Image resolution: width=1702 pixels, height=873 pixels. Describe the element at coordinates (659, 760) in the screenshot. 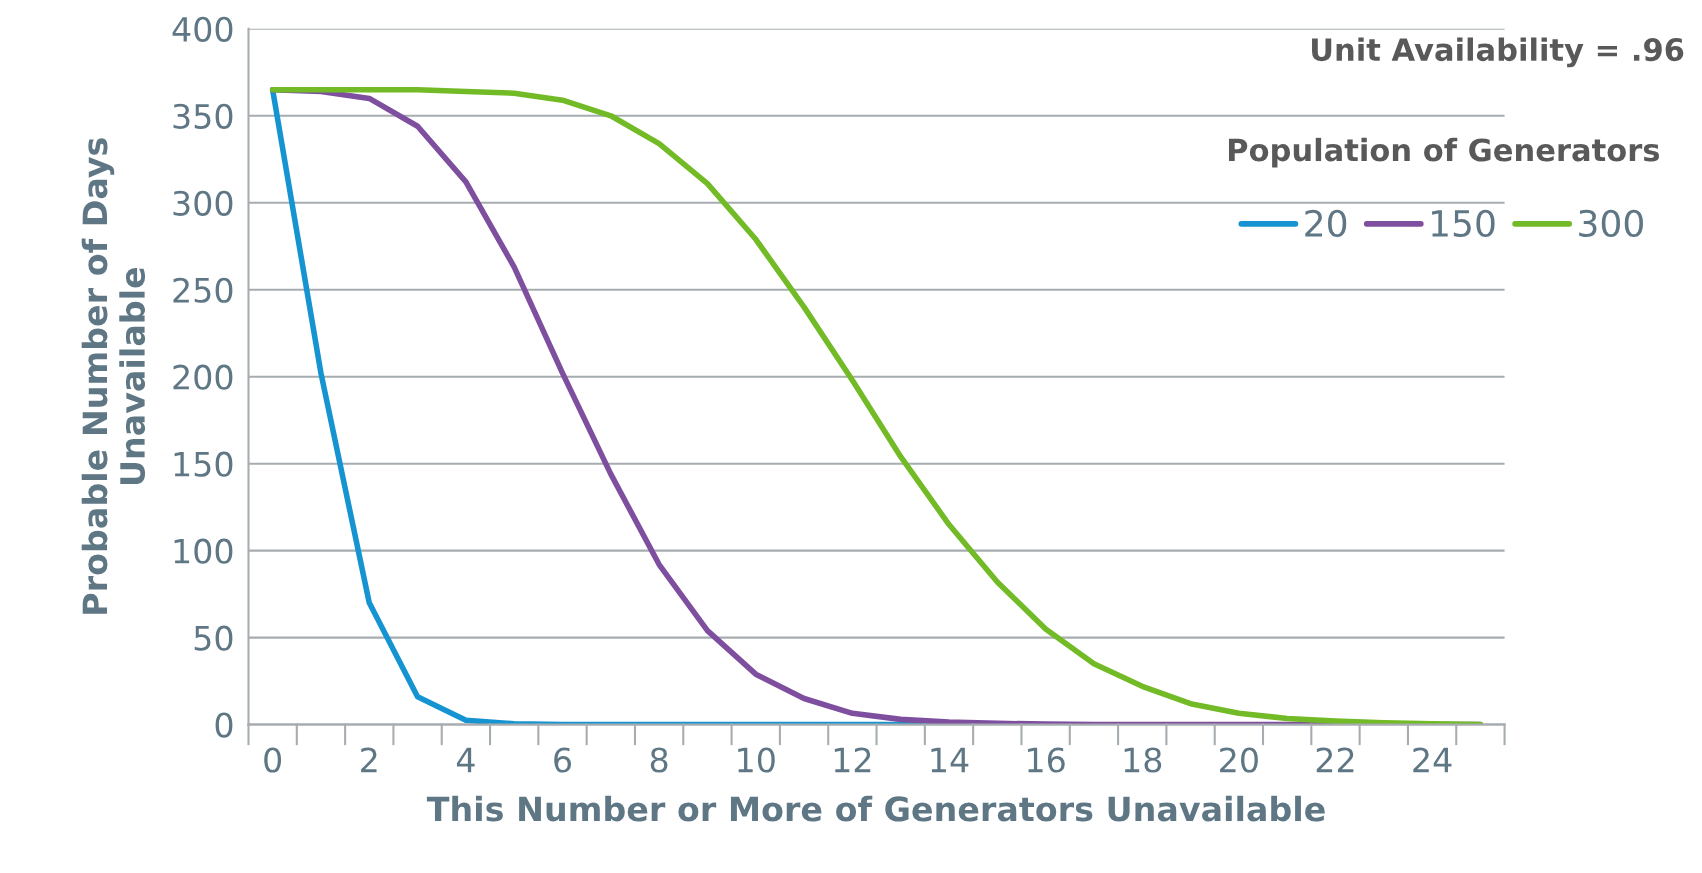

I see `x-tick-label: 8` at that location.